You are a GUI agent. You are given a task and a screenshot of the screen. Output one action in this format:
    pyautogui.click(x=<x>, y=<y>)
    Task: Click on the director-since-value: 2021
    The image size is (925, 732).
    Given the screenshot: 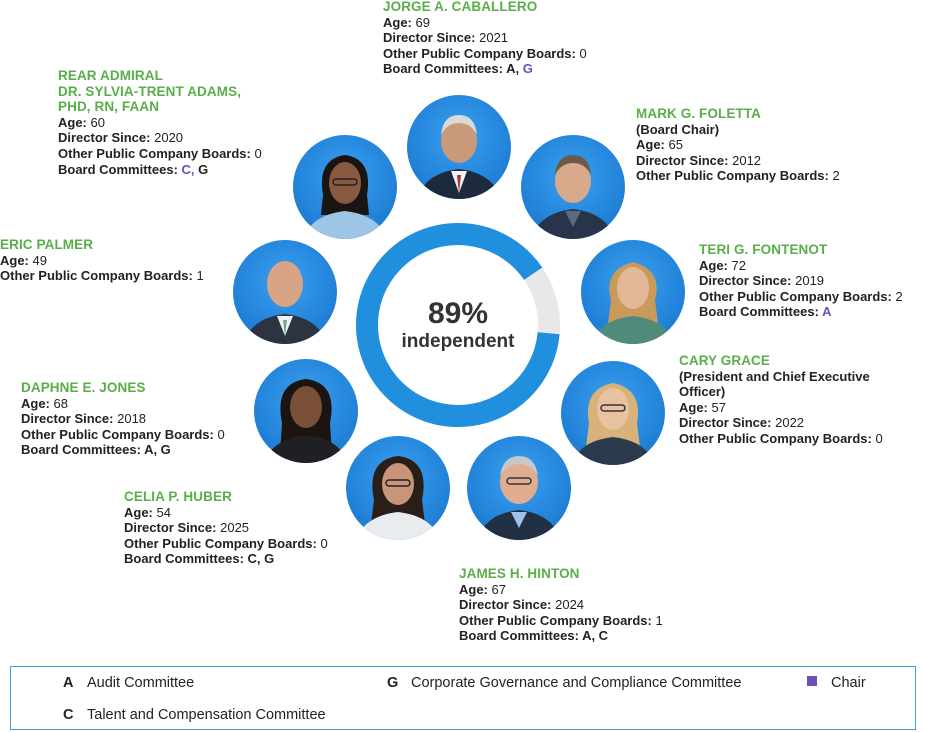 What is the action you would take?
    pyautogui.click(x=494, y=38)
    